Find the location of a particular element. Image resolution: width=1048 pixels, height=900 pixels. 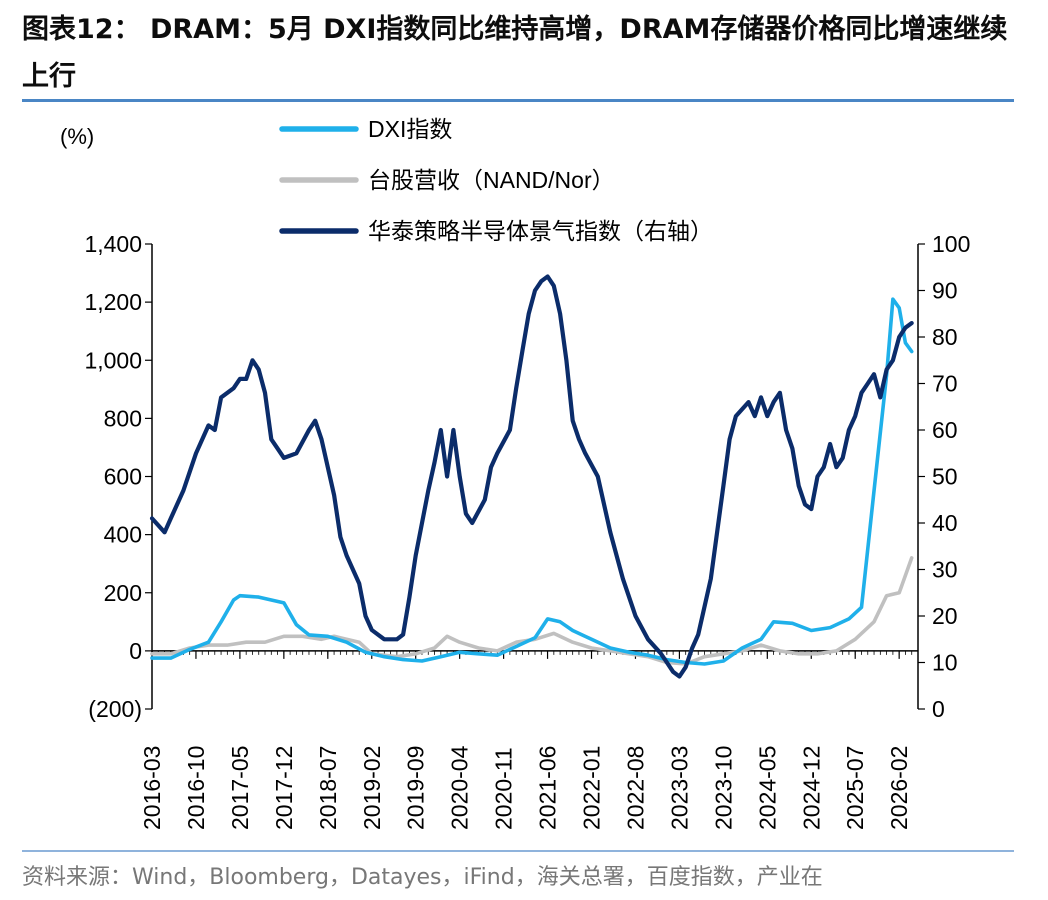

right-axis-tick-label: 40 is located at coordinates (945, 523).